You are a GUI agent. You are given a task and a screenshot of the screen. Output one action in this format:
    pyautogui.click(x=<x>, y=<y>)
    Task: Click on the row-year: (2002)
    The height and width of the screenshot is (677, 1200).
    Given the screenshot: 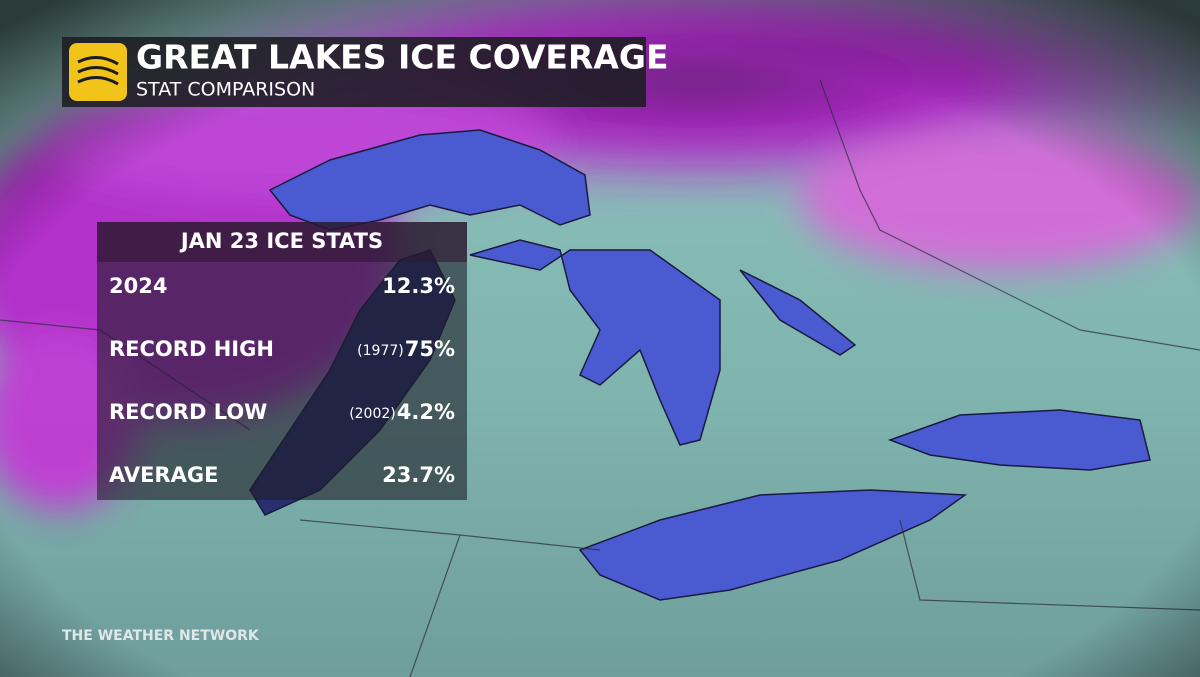 What is the action you would take?
    pyautogui.click(x=372, y=414)
    